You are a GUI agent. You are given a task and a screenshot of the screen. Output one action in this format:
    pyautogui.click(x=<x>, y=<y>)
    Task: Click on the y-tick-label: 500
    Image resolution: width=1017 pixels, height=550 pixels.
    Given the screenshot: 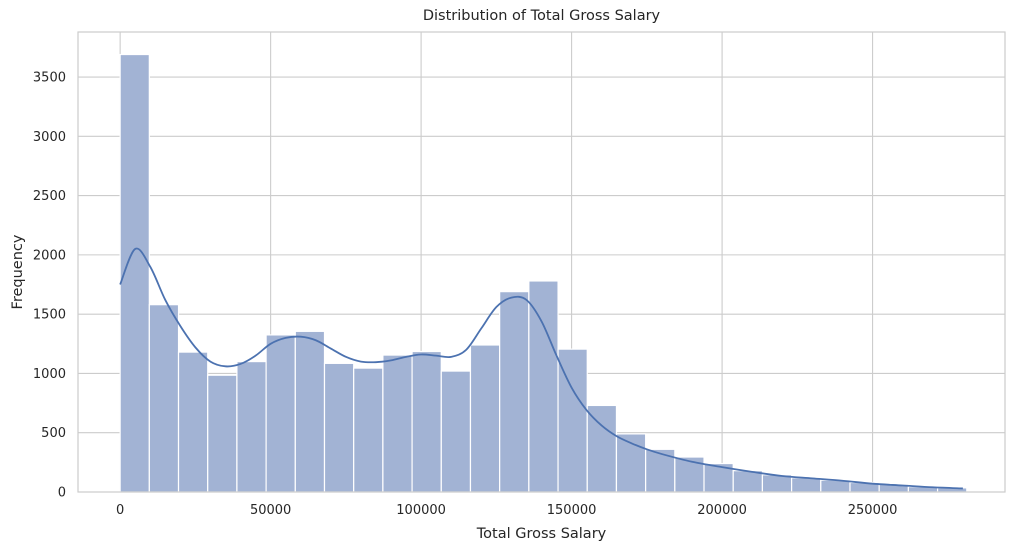 What is the action you would take?
    pyautogui.click(x=53, y=433)
    